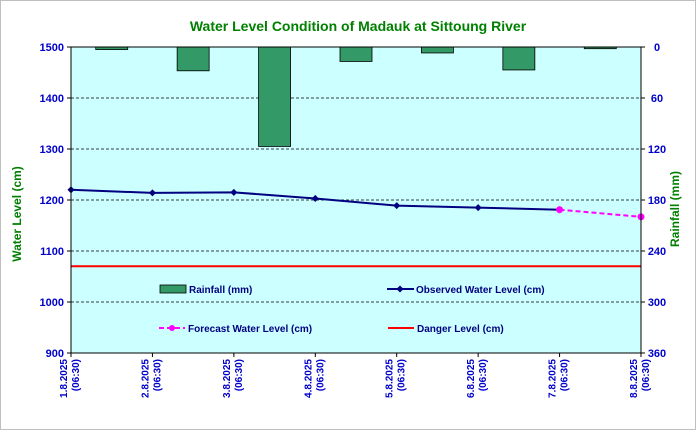  What do you see at coordinates (52, 150) in the screenshot?
I see `left-tick-label: 1300` at bounding box center [52, 150].